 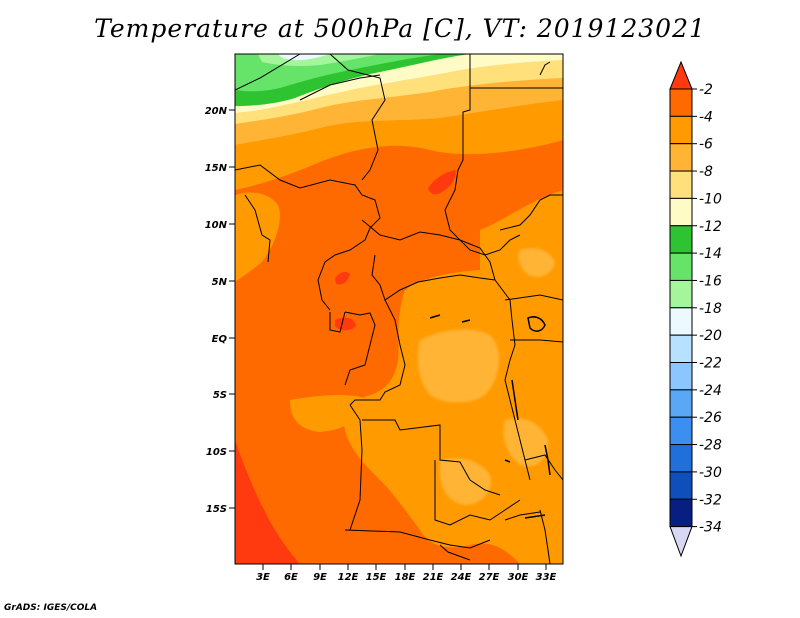 What do you see at coordinates (457, 147) in the screenshot?
I see `border-egypt-sudan` at bounding box center [457, 147].